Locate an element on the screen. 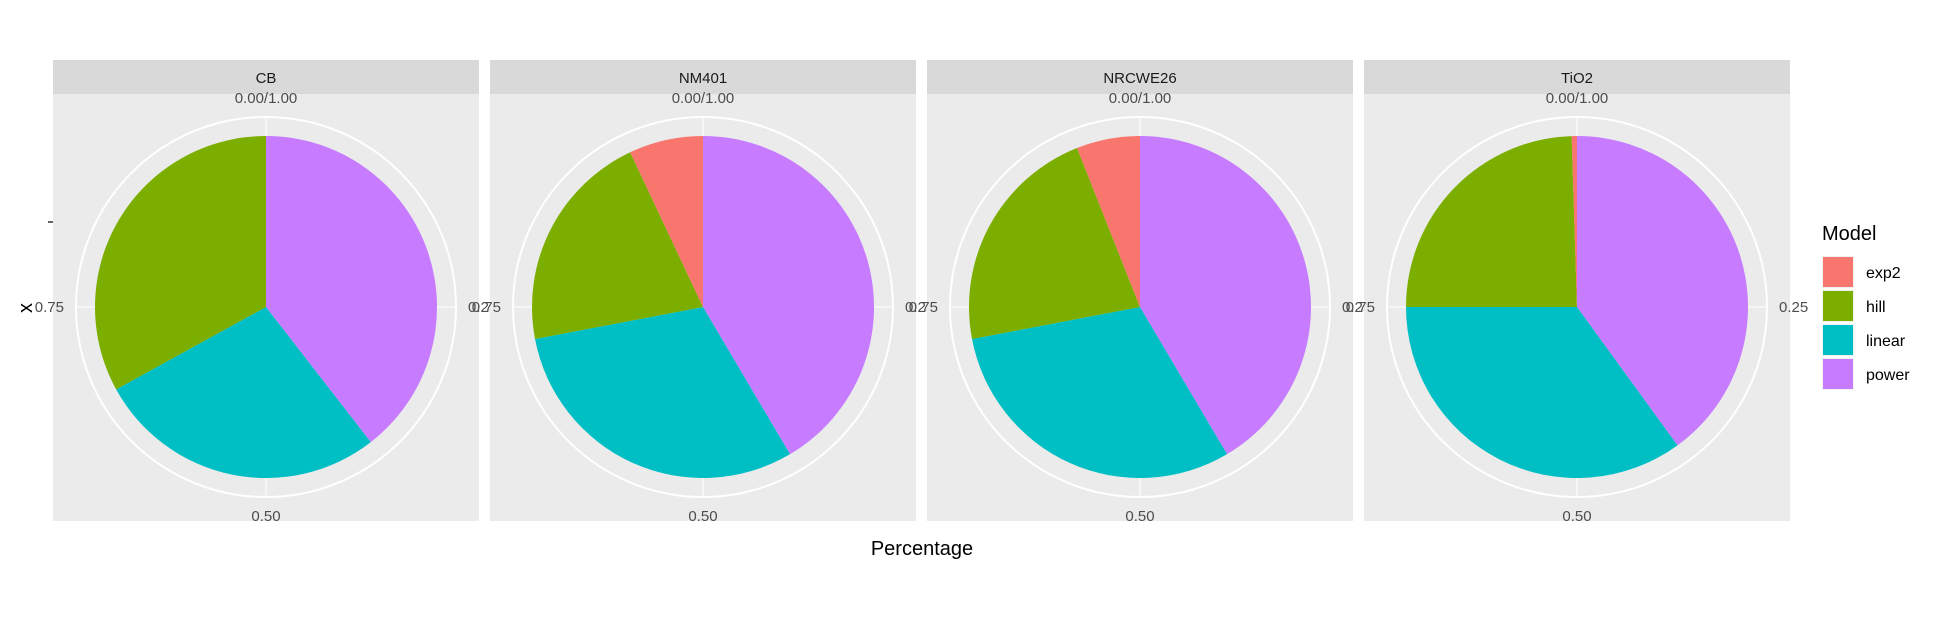  facet-strip-label: TiO2 is located at coordinates (1577, 78).